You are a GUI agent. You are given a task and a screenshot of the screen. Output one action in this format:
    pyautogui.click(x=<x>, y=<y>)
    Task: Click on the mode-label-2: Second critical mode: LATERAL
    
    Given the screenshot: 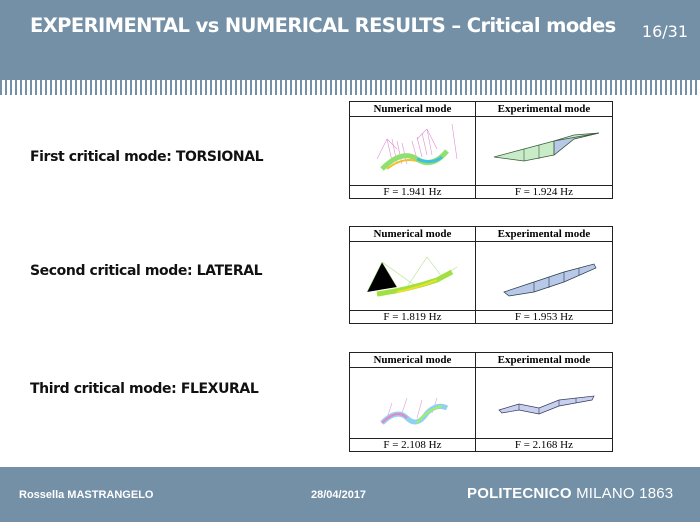 What is the action you would take?
    pyautogui.click(x=146, y=271)
    